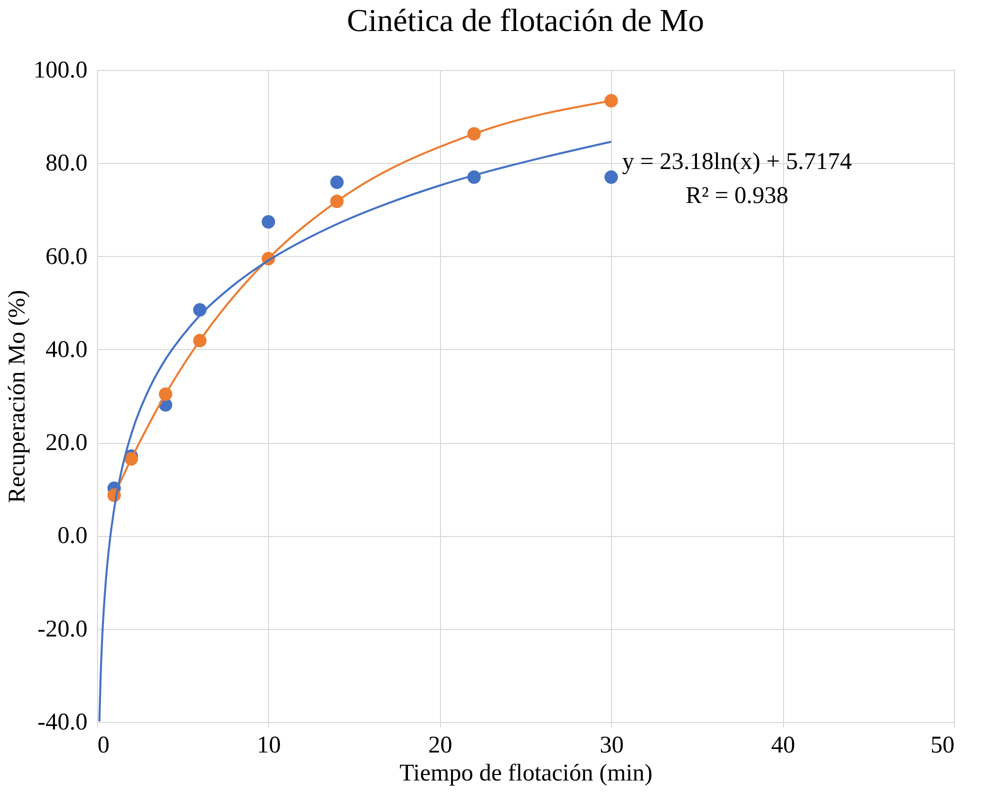  What do you see at coordinates (942, 745) in the screenshot?
I see `x-tick-label: 50` at bounding box center [942, 745].